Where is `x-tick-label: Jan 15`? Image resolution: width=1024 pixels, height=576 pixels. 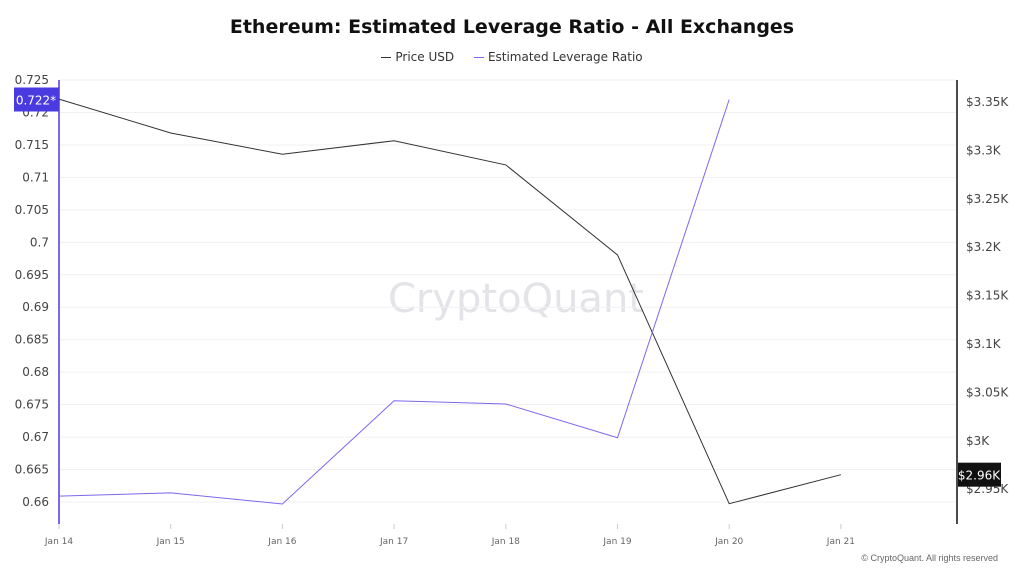 x-tick-label: Jan 15 is located at coordinates (170, 542).